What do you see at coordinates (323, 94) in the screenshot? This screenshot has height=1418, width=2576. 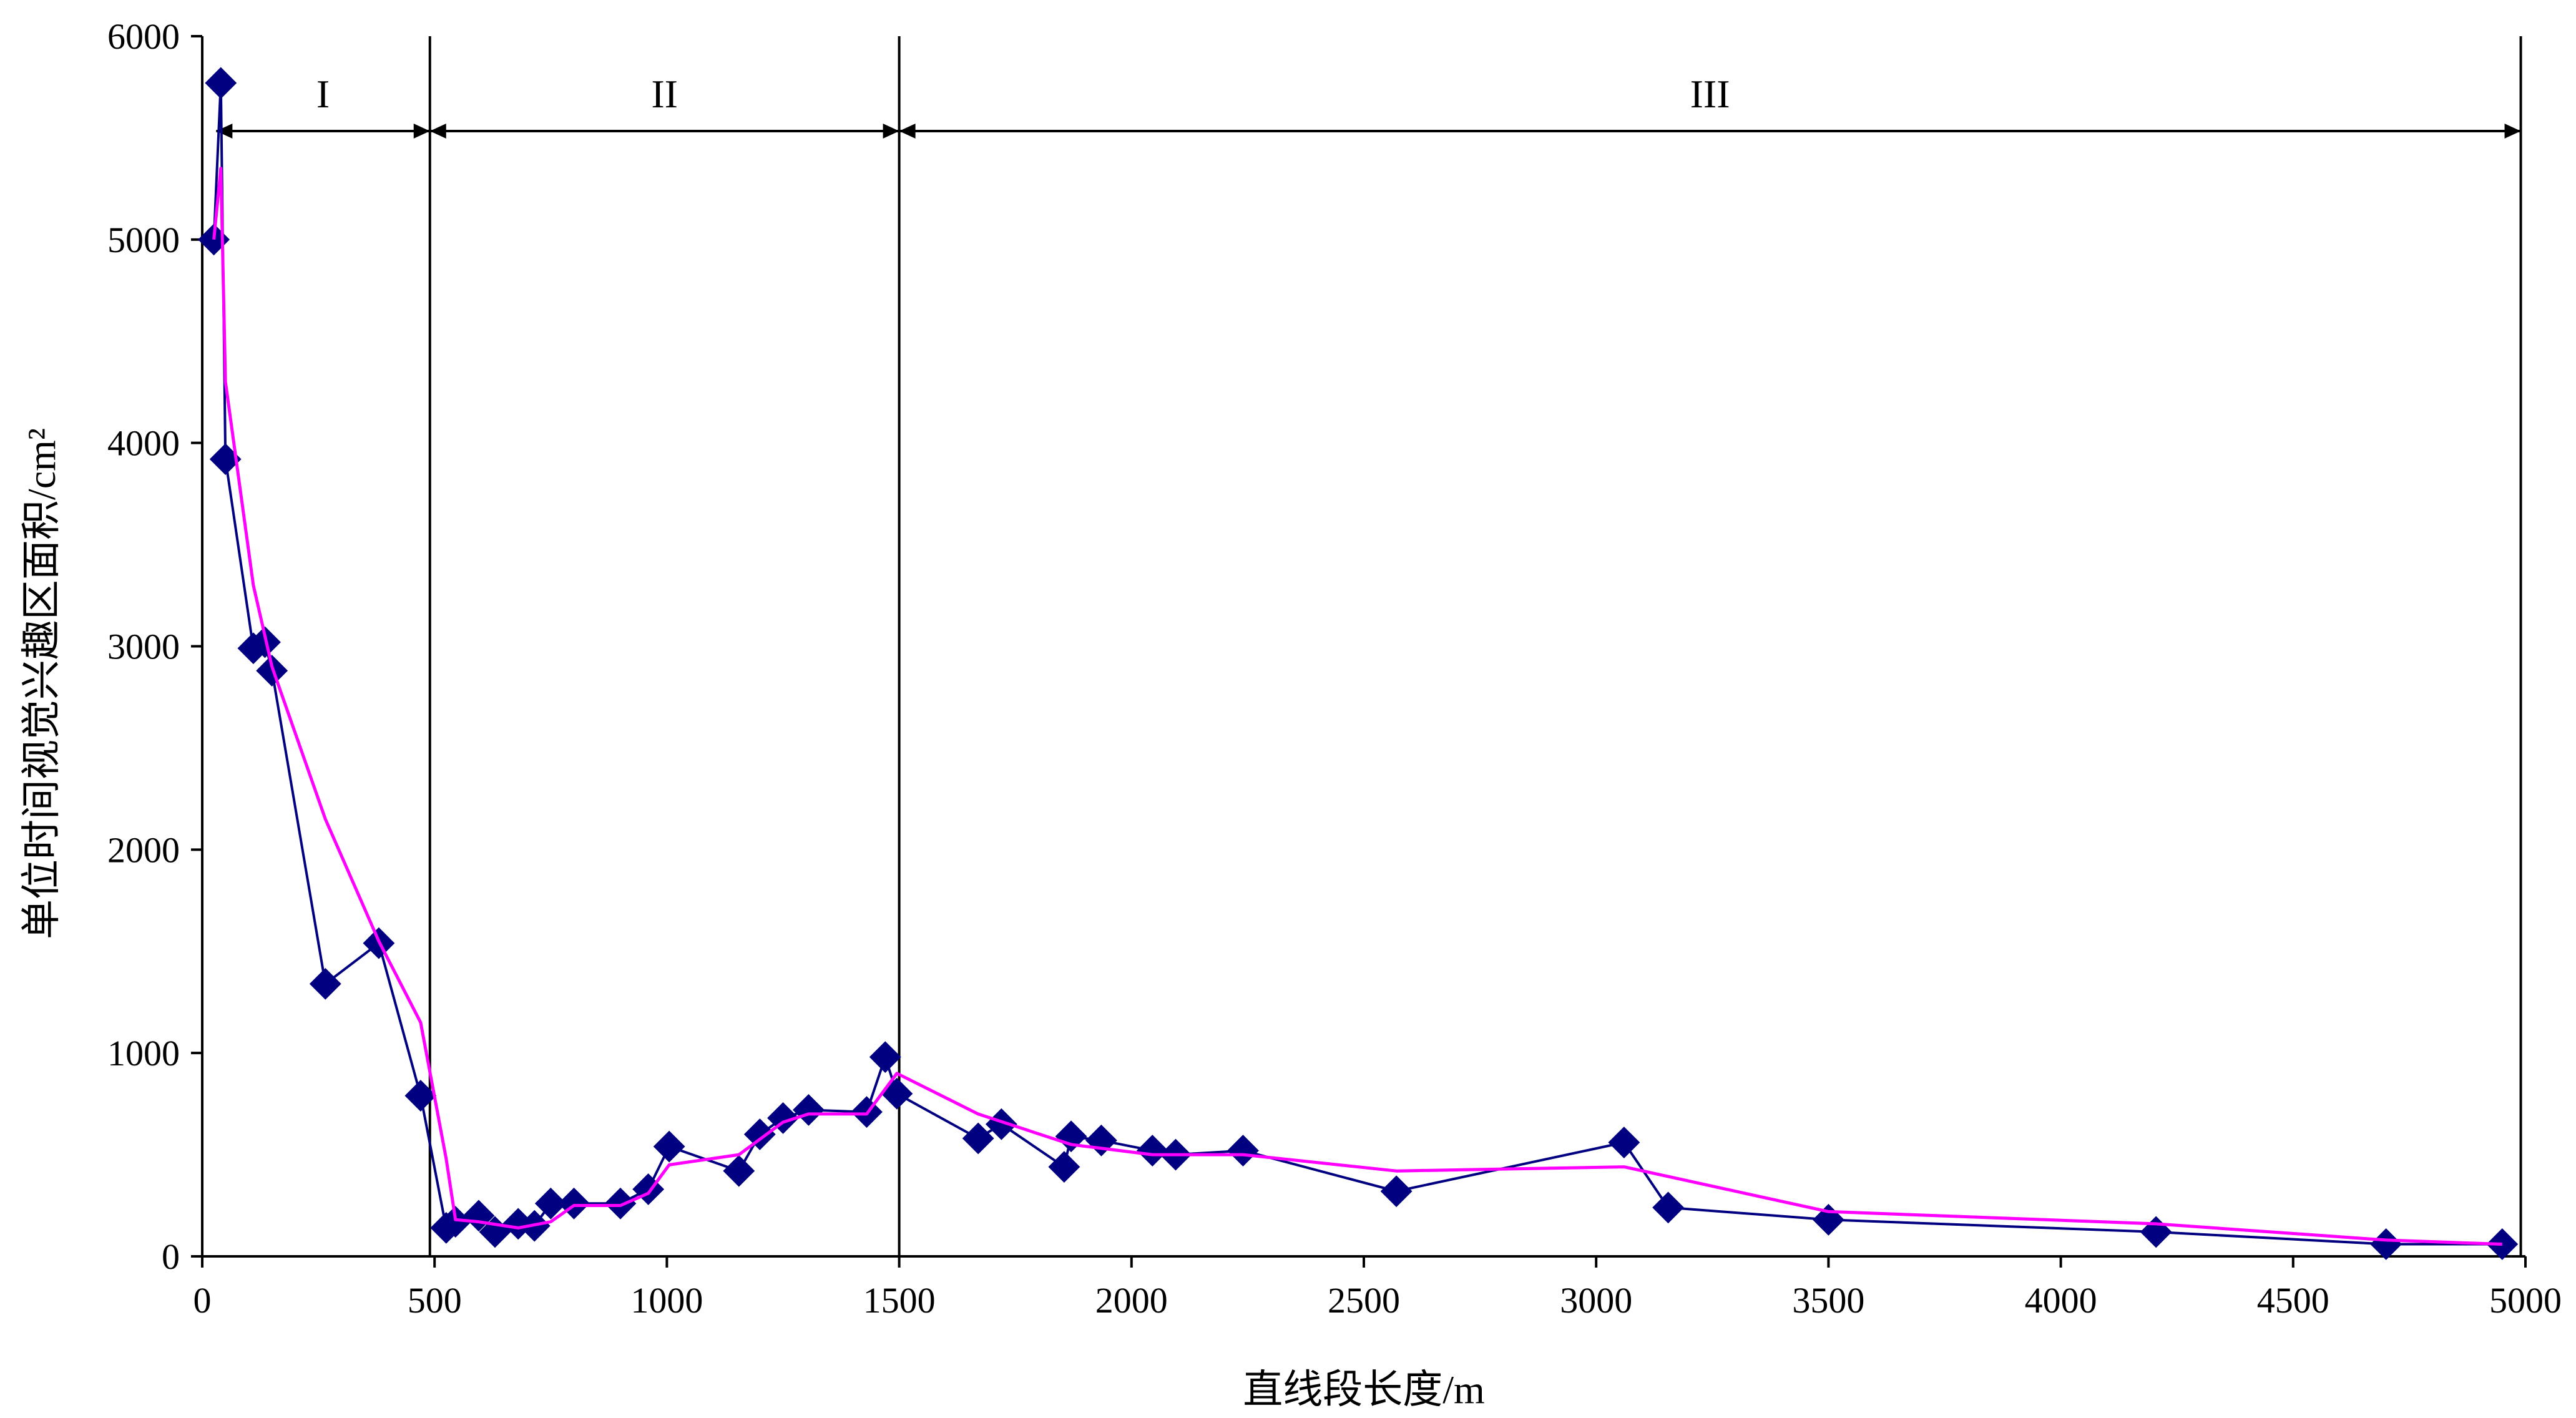 I see `region-label: I` at bounding box center [323, 94].